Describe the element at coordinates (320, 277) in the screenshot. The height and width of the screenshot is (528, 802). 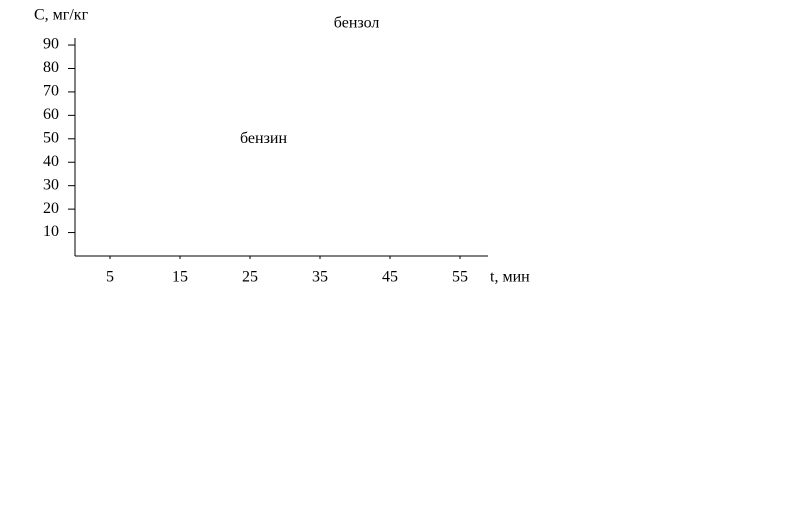
I see `x-tick-label: 35` at that location.